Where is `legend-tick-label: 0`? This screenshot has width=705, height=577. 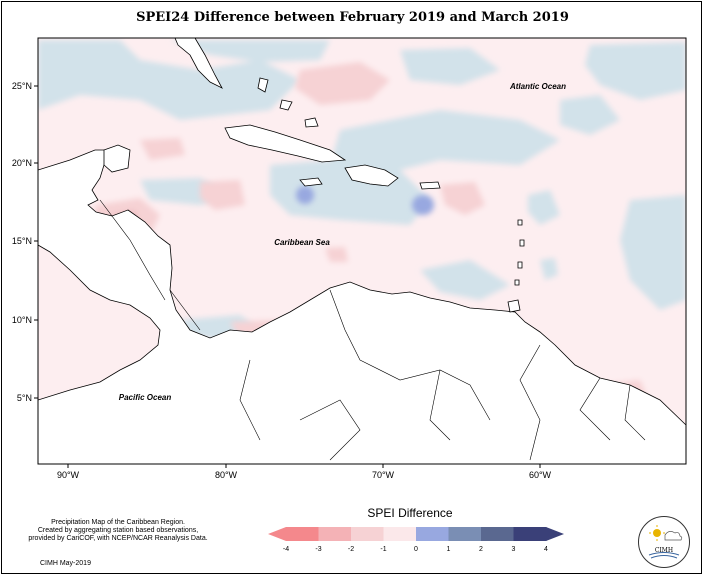
legend-tick-label: 0 is located at coordinates (416, 549).